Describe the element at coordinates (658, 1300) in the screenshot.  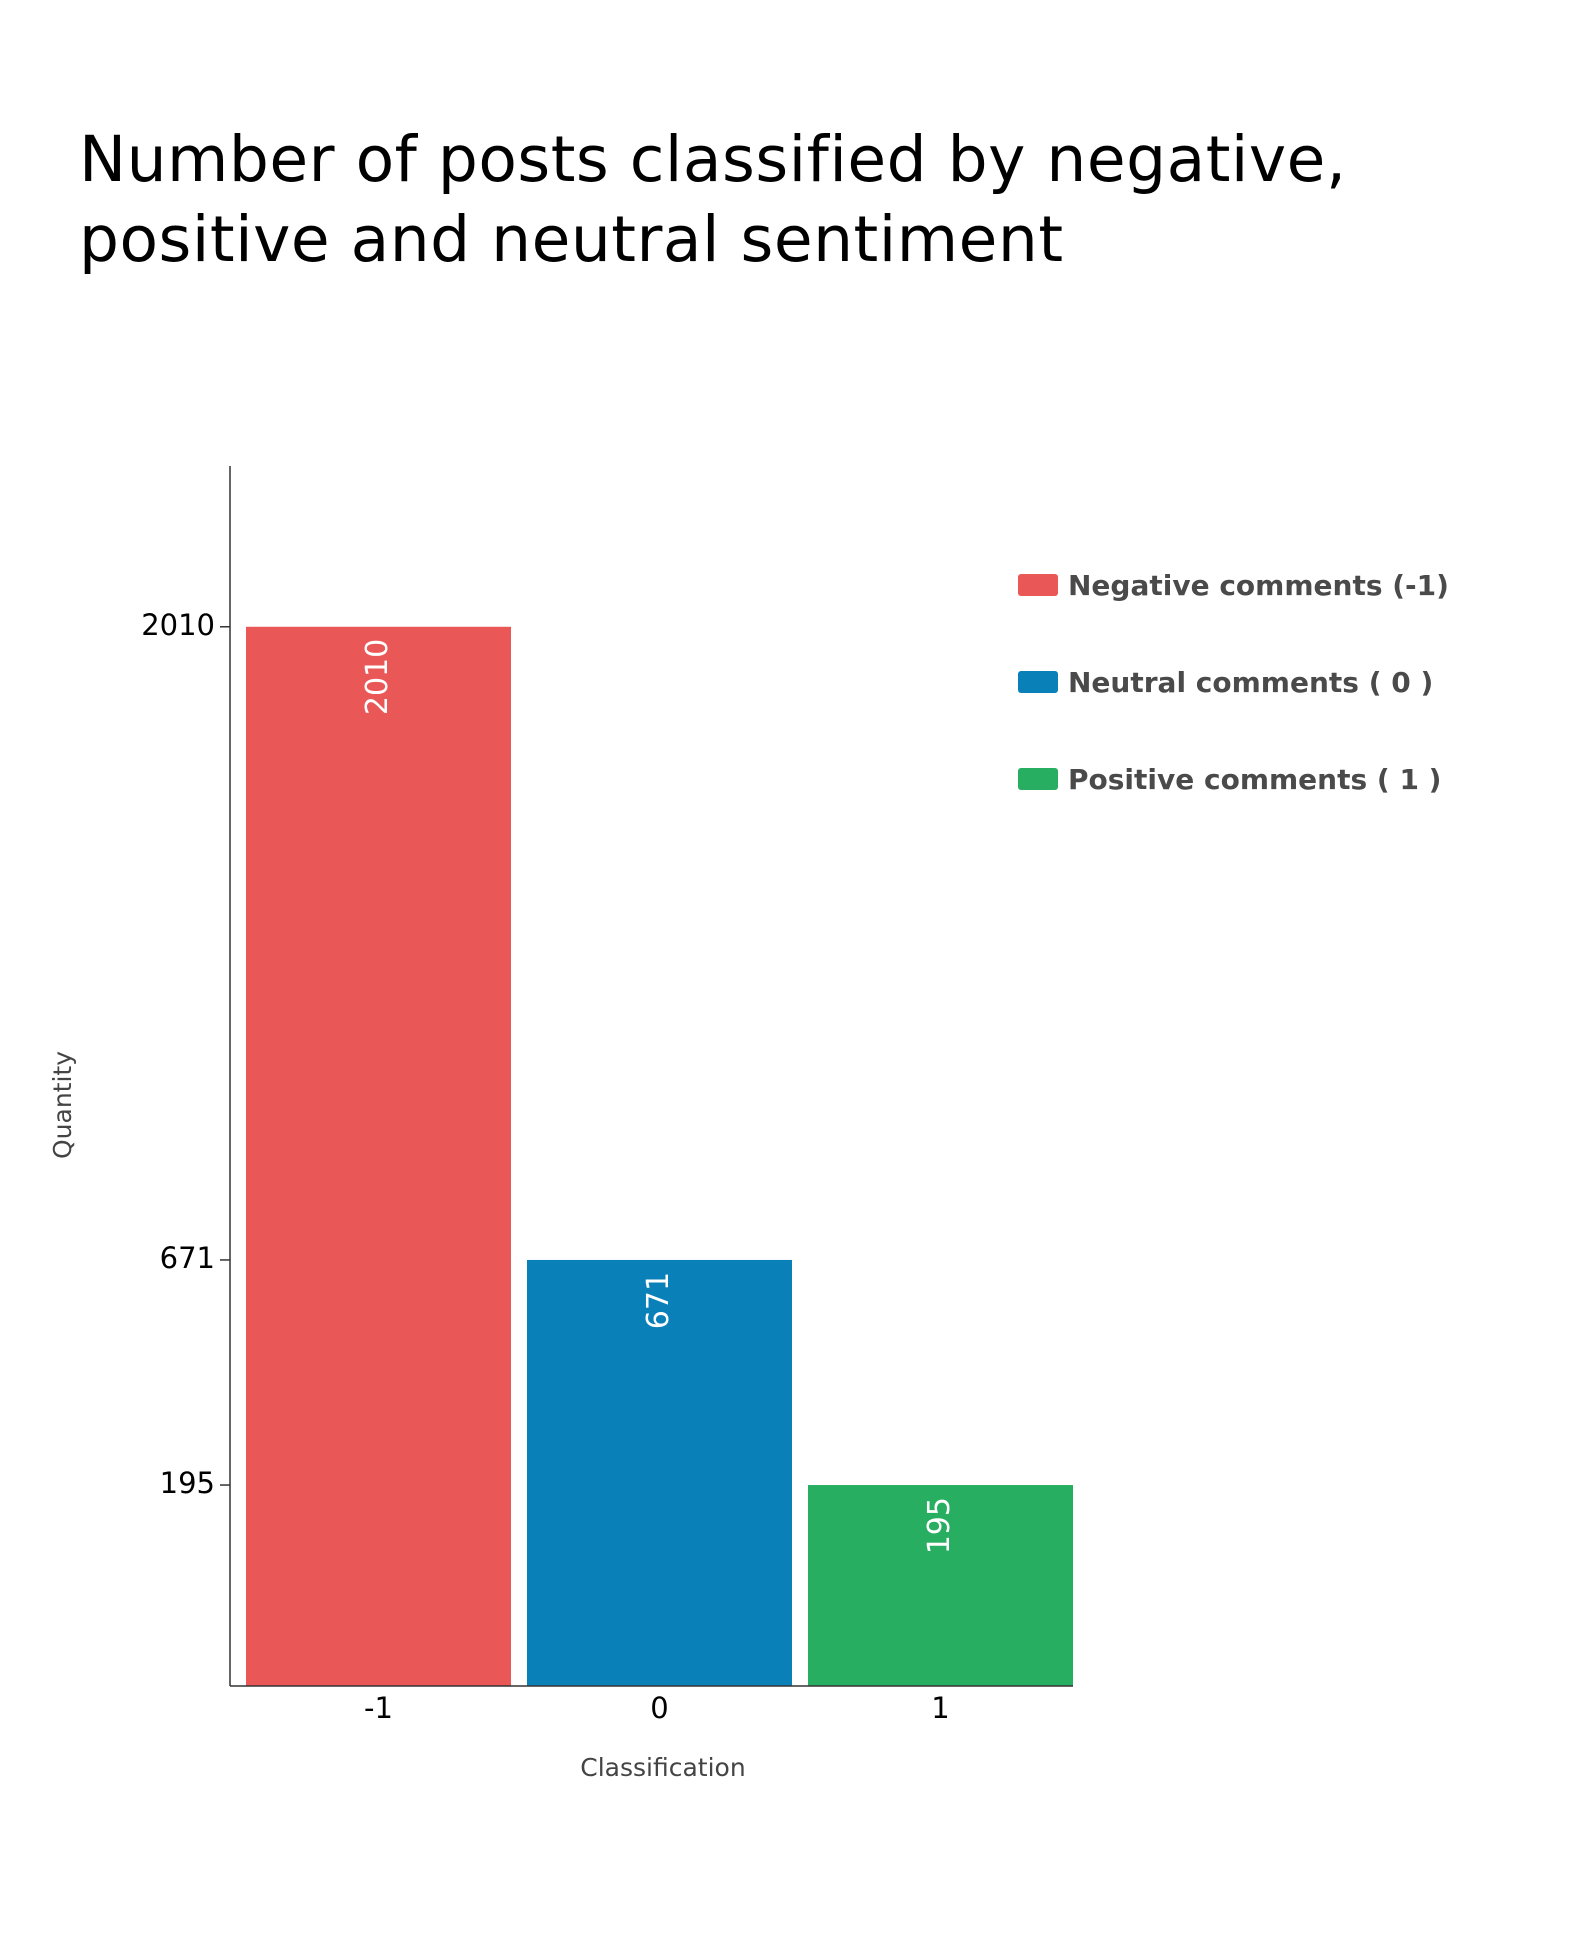
I see `bar-value-label: 671` at that location.